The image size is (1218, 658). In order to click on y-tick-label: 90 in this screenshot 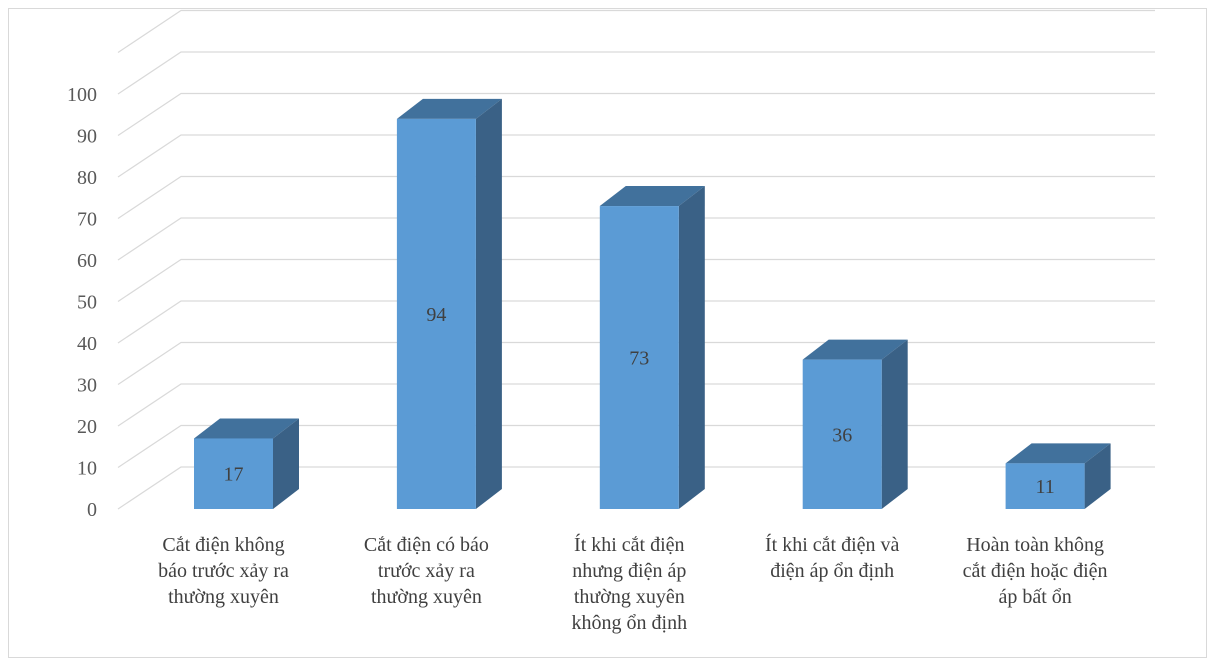, I will do `click(87, 137)`.